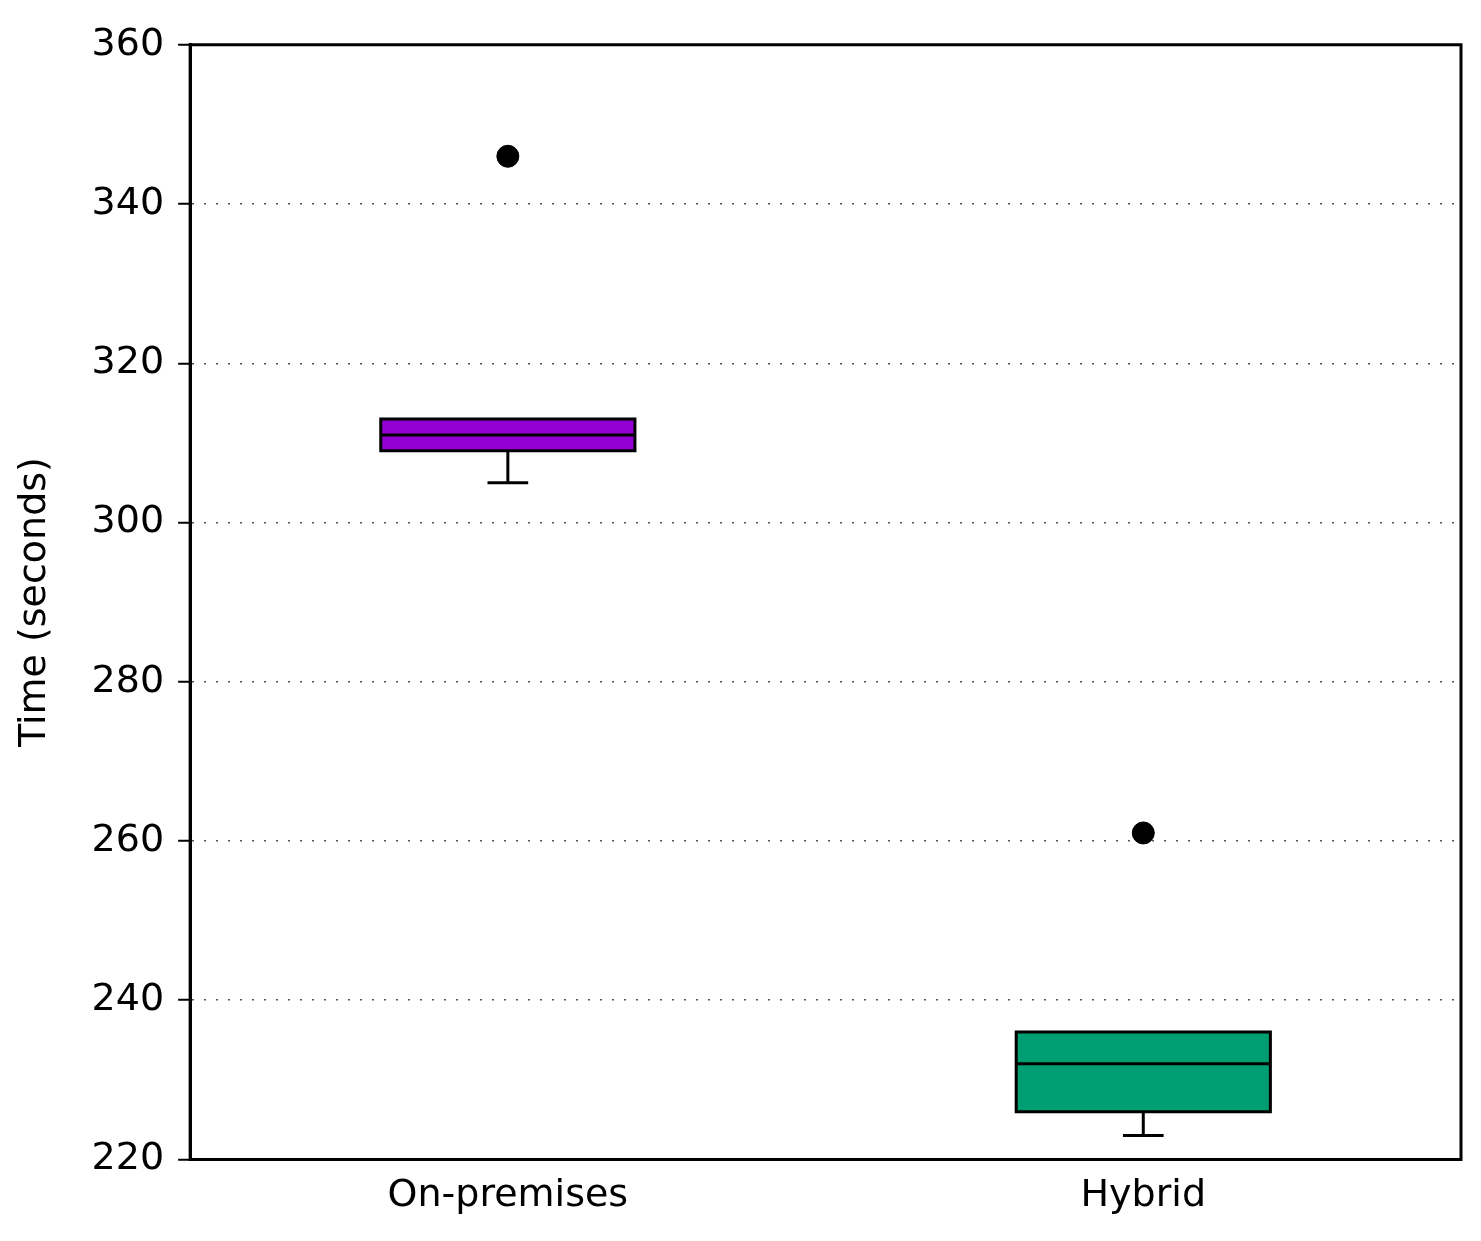 Image resolution: width=1481 pixels, height=1241 pixels. I want to click on y-tick-label: 300, so click(128, 519).